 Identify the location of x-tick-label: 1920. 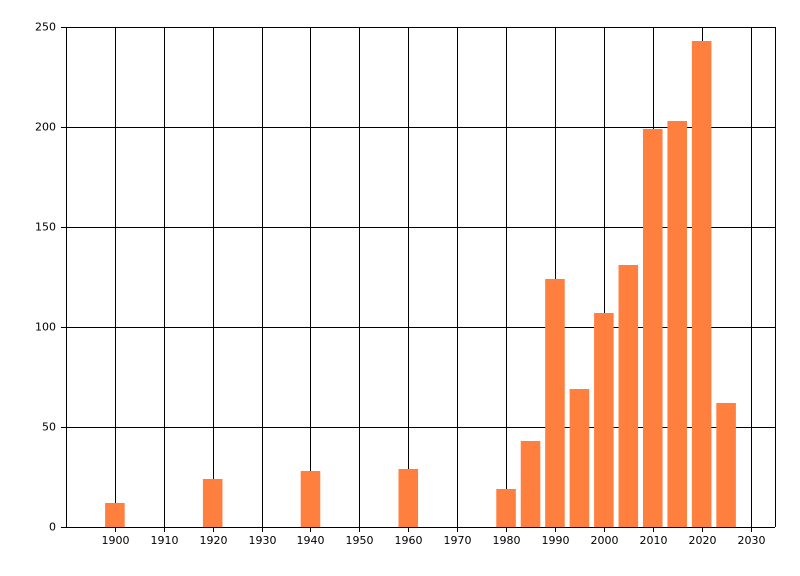
(214, 540).